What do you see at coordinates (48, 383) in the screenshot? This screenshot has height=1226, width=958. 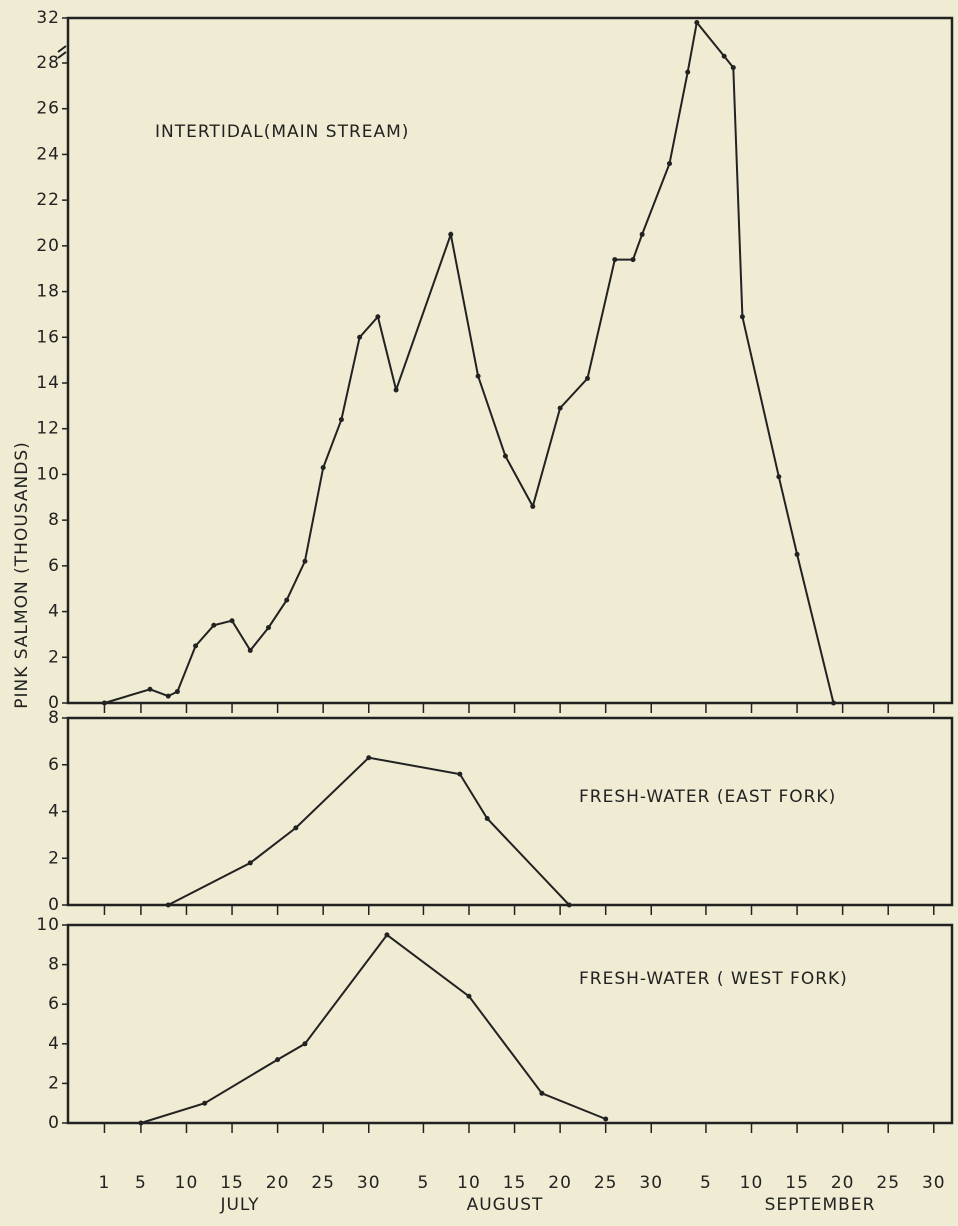 I see `y-tick-label: 14` at bounding box center [48, 383].